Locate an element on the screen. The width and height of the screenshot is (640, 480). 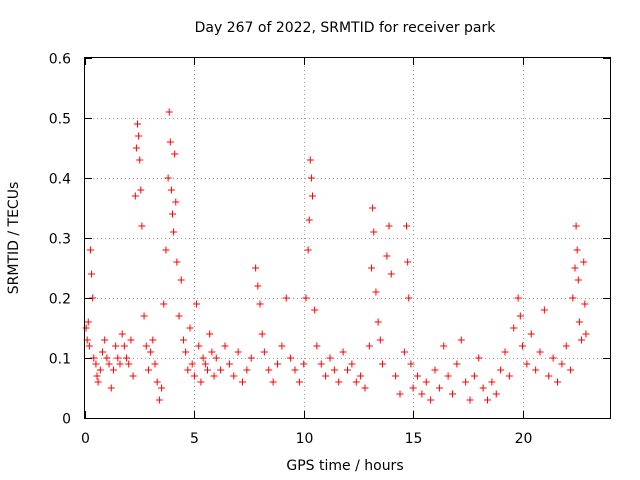
x-tick-label: 15 is located at coordinates (414, 439).